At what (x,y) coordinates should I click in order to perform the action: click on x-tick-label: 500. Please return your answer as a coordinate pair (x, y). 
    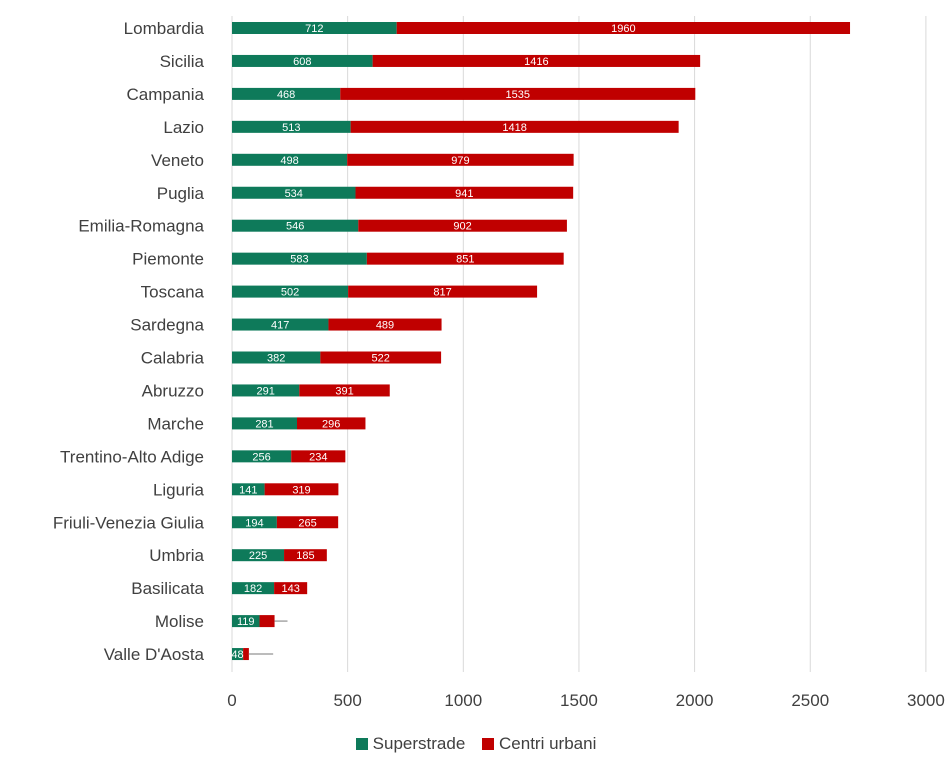
    Looking at the image, I should click on (347, 700).